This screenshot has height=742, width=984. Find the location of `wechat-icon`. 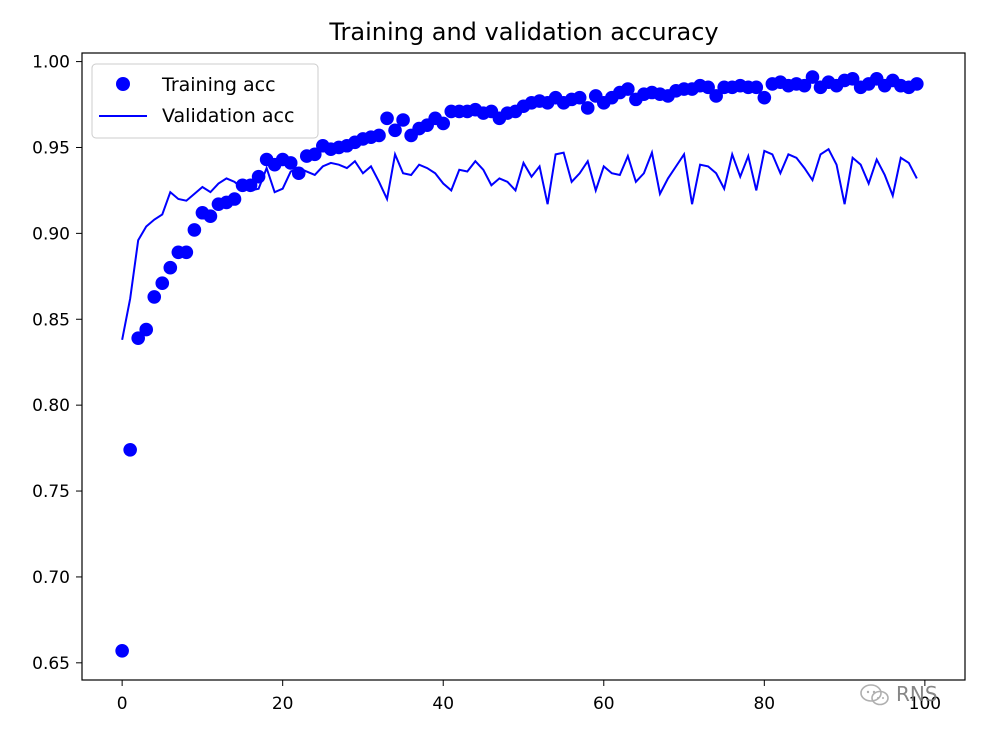

wechat-icon is located at coordinates (874, 695).